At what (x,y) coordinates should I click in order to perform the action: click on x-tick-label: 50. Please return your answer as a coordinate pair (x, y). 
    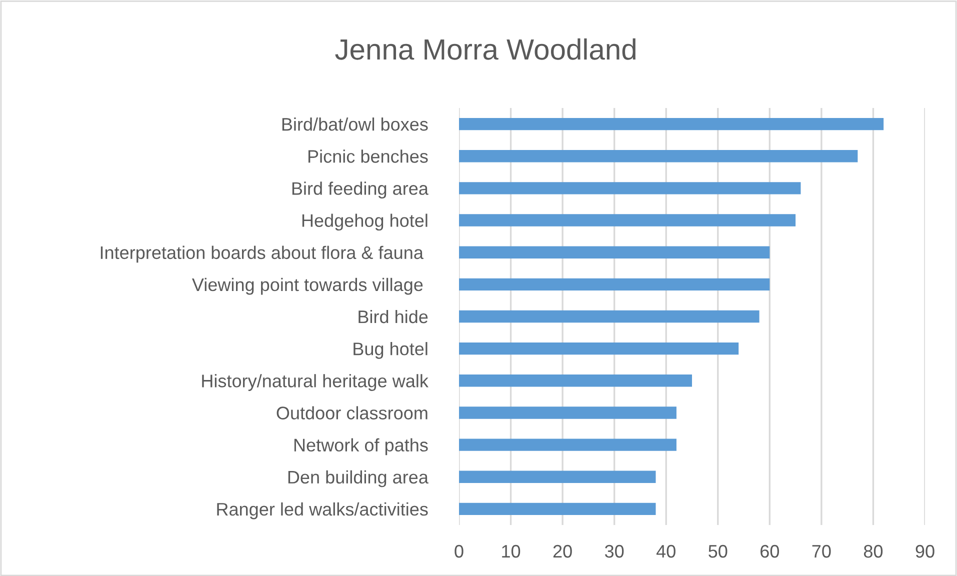
    Looking at the image, I should click on (718, 551).